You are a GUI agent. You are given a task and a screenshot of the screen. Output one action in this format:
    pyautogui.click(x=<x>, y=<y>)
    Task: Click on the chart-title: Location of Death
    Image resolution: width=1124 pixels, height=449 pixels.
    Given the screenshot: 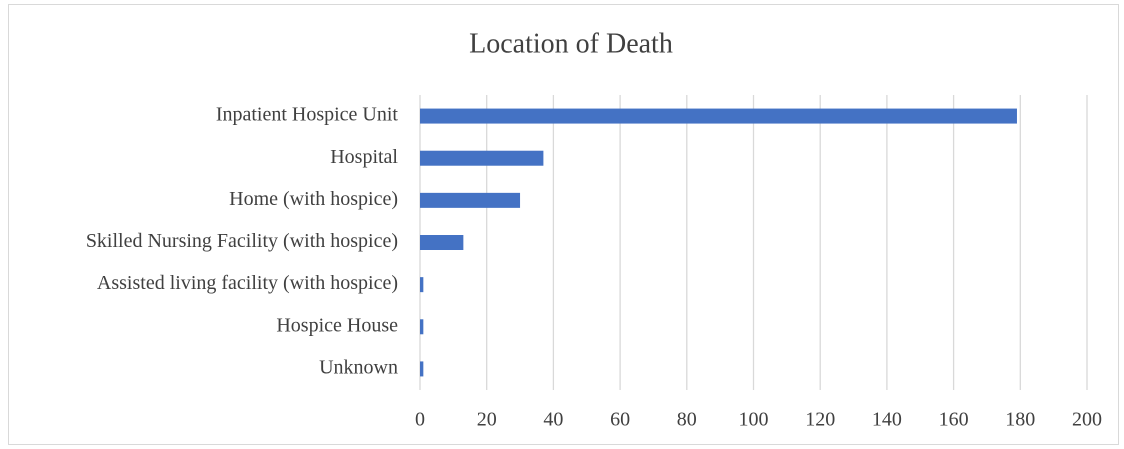 What is the action you would take?
    pyautogui.click(x=571, y=43)
    